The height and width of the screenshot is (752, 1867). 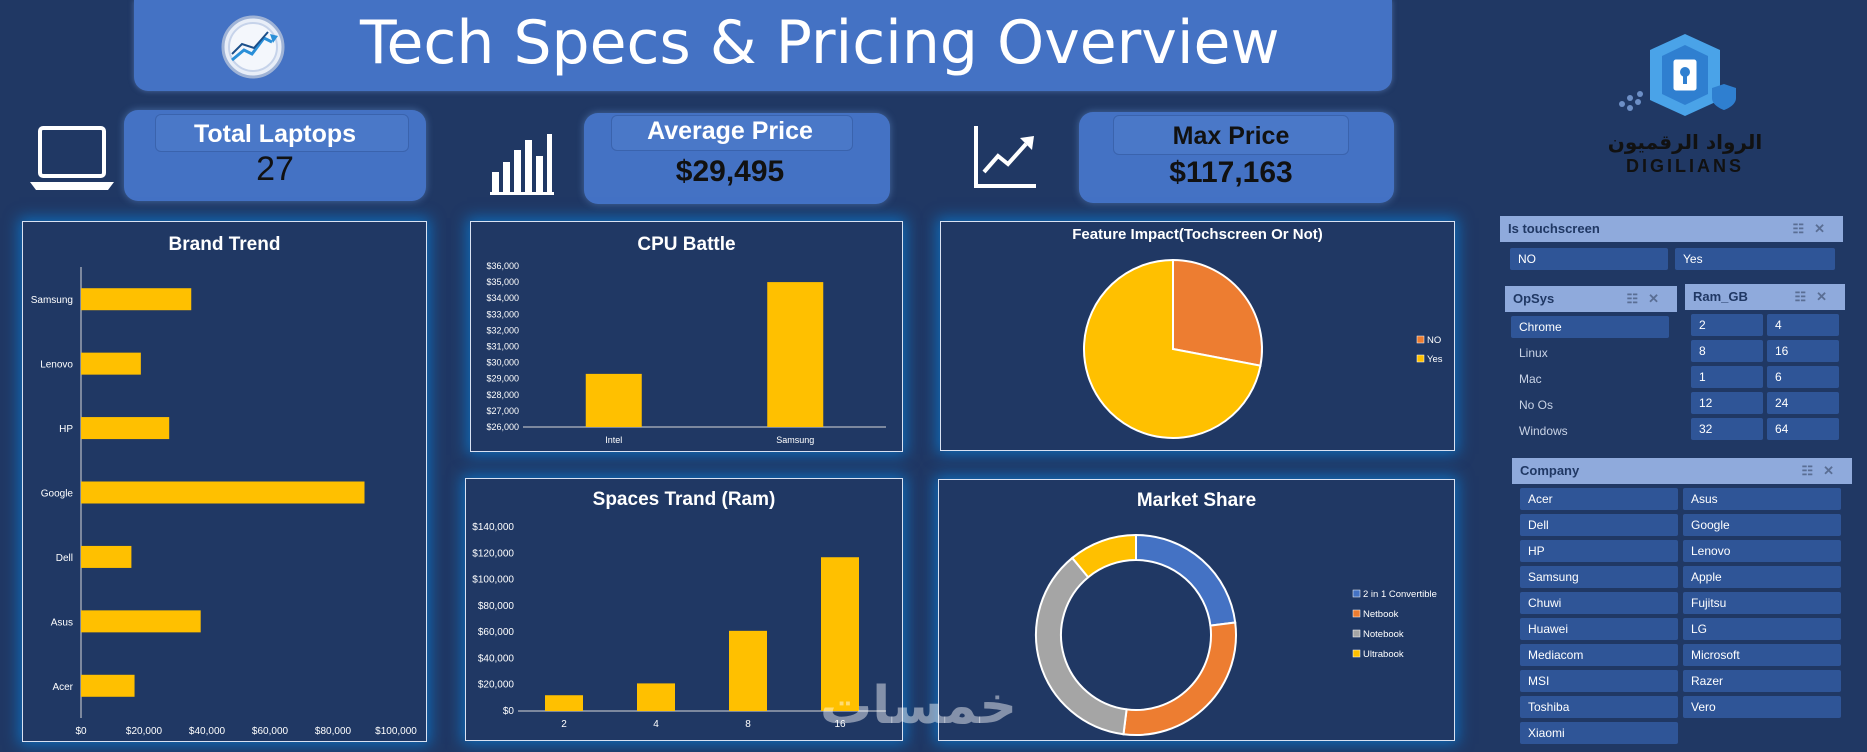 I want to click on slicer-item: Acer, so click(x=1599, y=499).